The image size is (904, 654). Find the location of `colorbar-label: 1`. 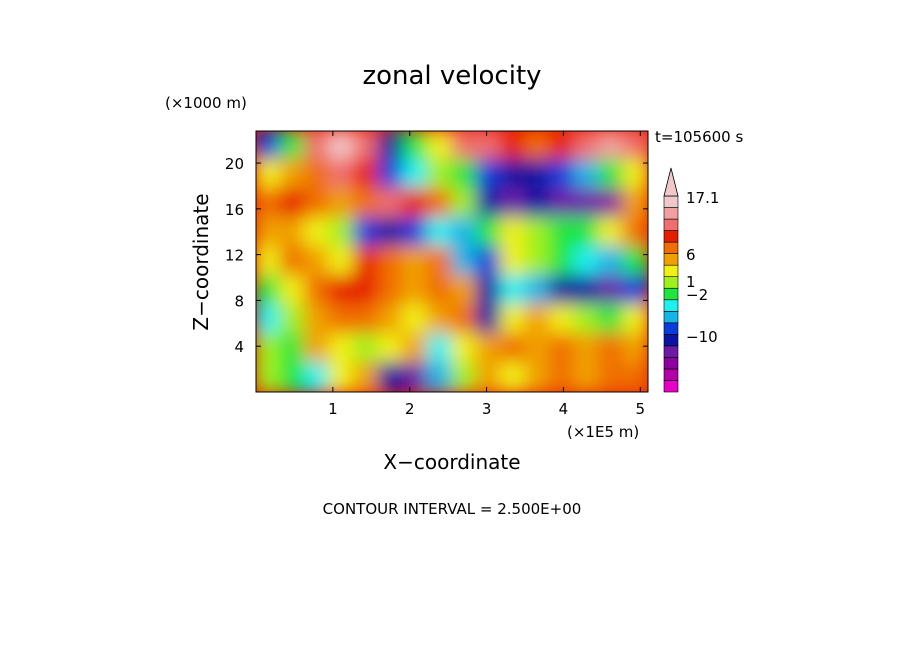

colorbar-label: 1 is located at coordinates (691, 282).